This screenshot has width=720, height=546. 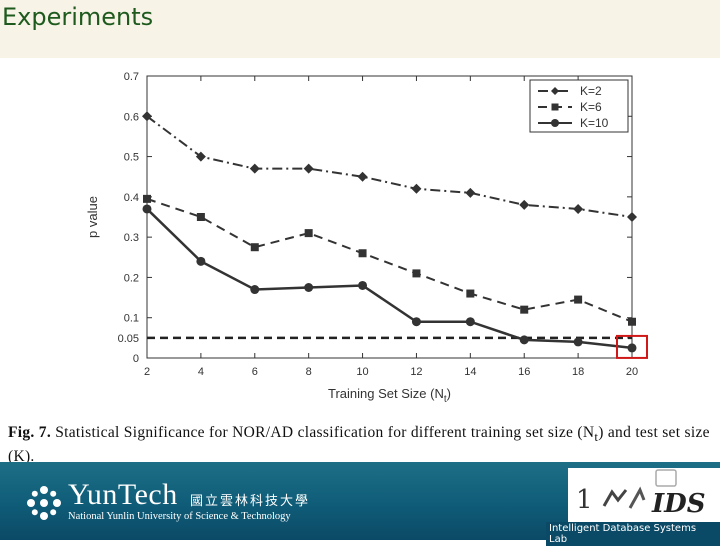 I want to click on x-tick-label: 14, so click(x=470, y=372).